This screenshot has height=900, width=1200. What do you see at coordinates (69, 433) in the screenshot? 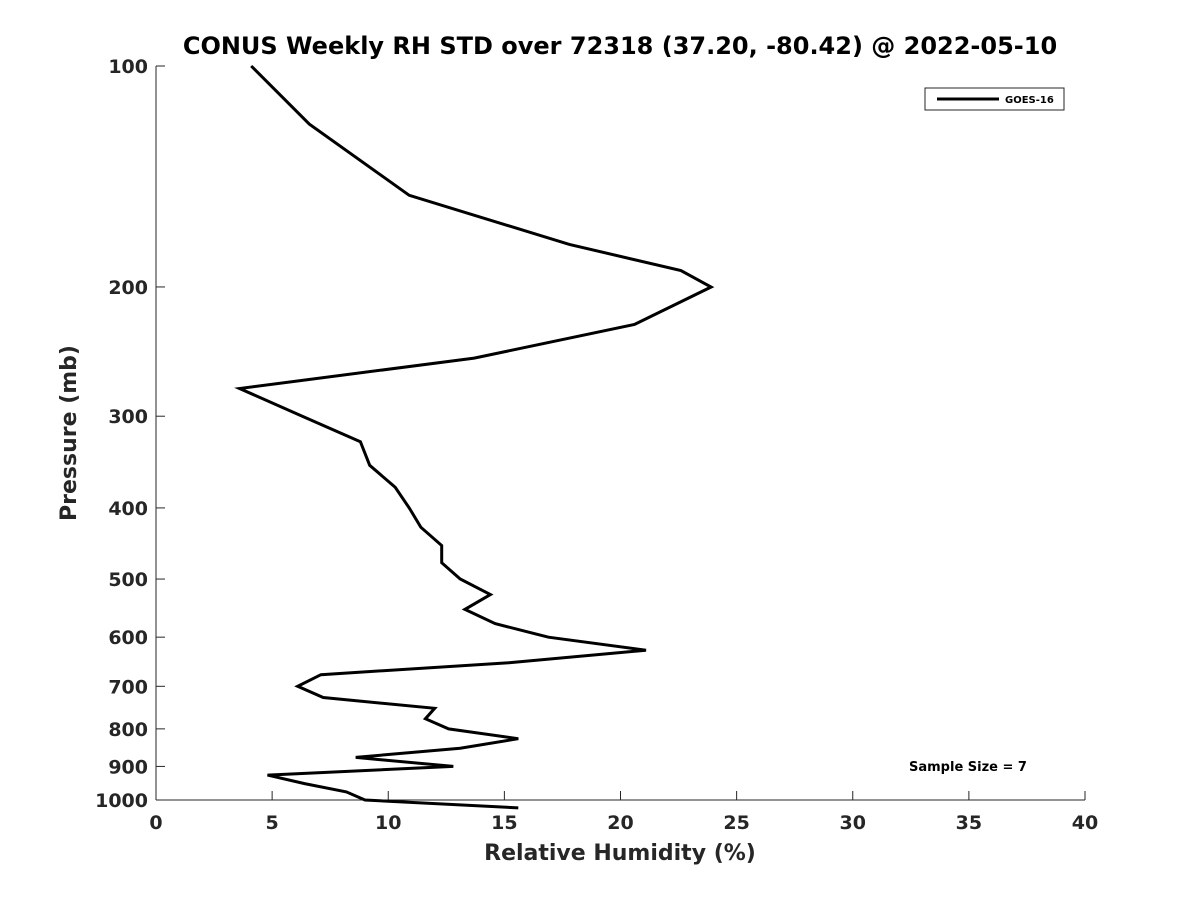
I see `y-axis-label: Pressure (mb)` at bounding box center [69, 433].